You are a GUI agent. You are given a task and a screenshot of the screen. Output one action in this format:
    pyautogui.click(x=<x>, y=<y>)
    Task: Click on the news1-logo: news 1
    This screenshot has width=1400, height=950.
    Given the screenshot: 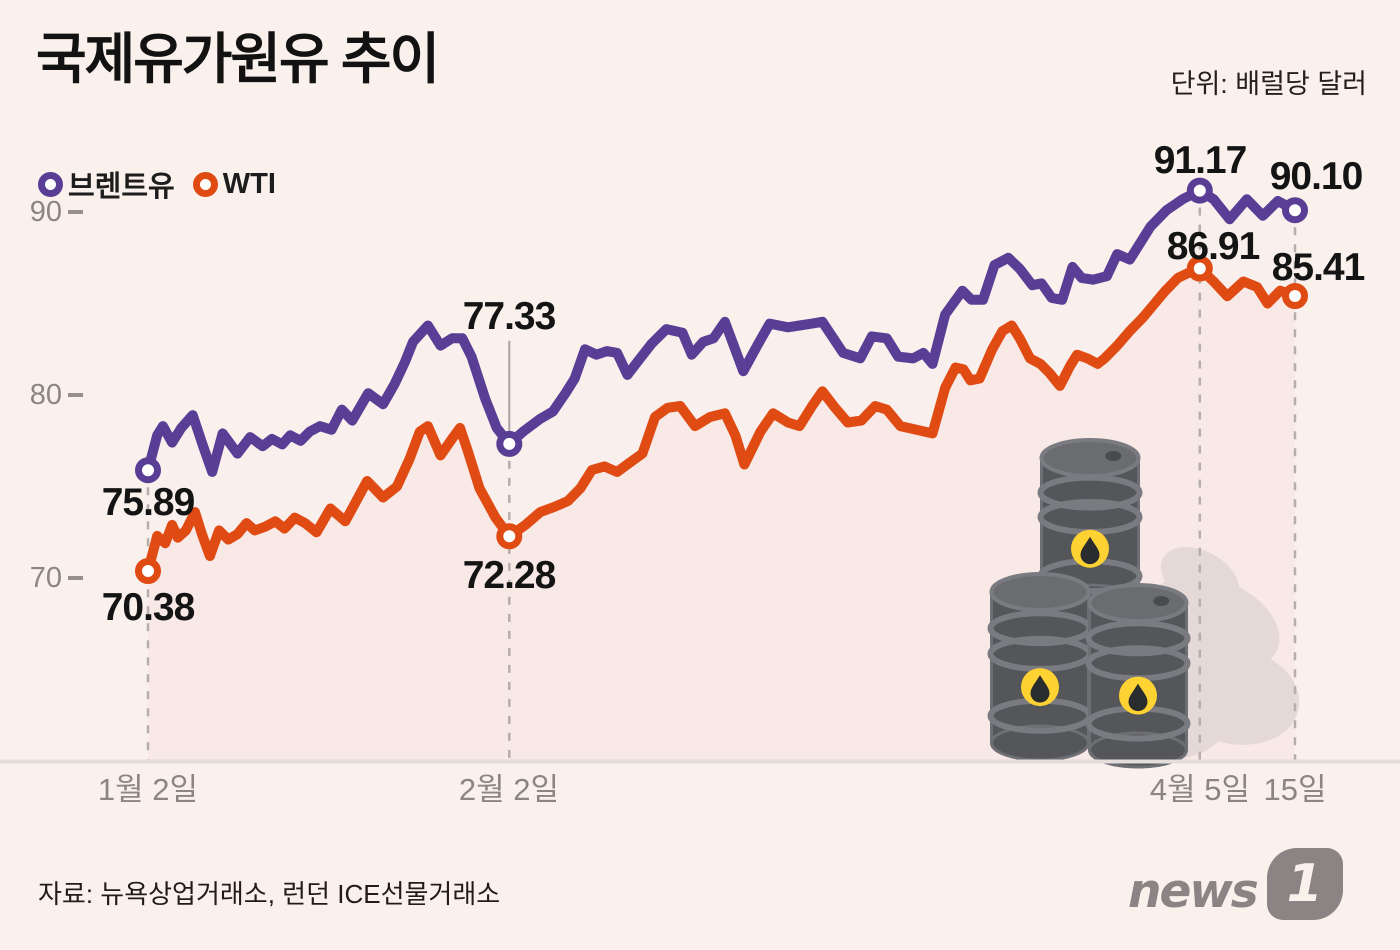 What is the action you would take?
    pyautogui.click(x=1235, y=884)
    